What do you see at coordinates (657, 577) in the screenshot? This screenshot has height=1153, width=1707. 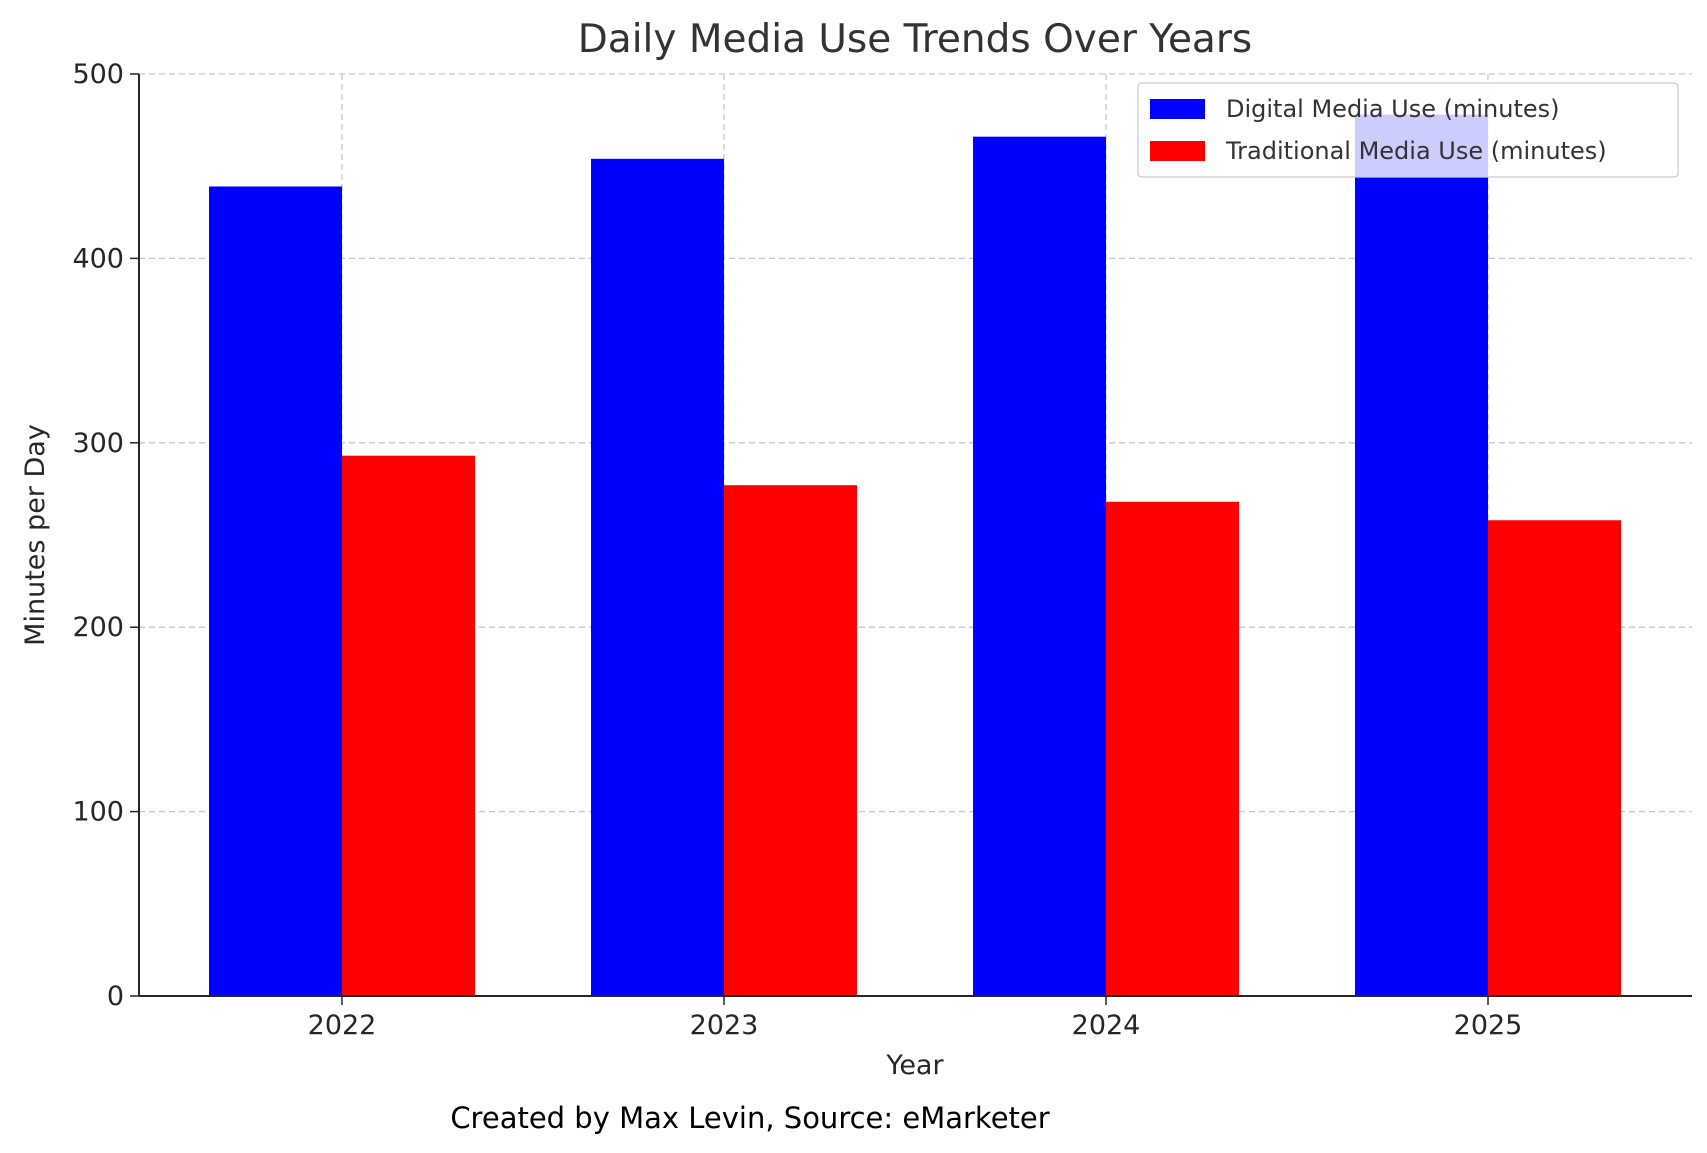 I see `bar-digital-2023` at bounding box center [657, 577].